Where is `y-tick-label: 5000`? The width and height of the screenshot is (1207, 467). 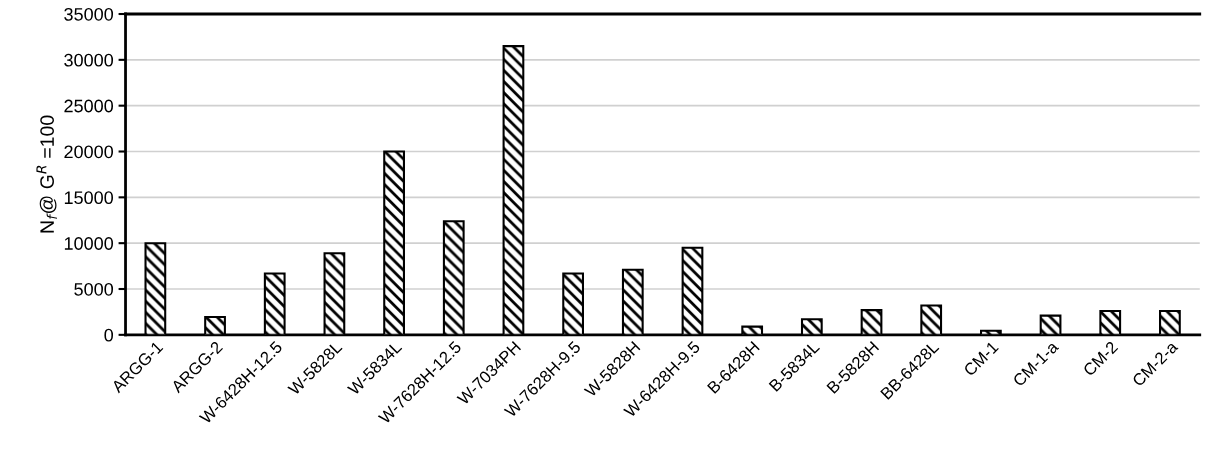
y-tick-label: 5000 is located at coordinates (94, 289).